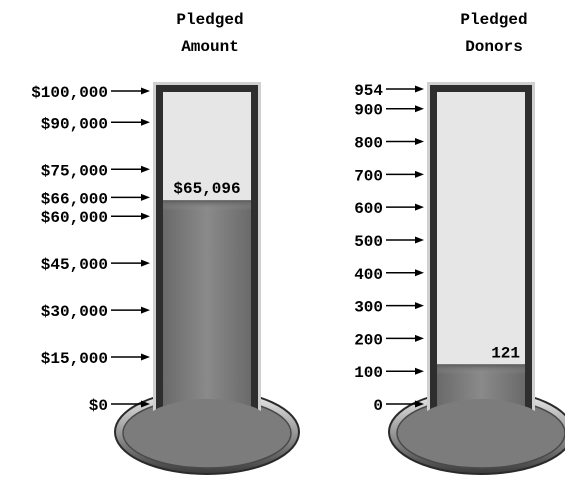  Describe the element at coordinates (368, 373) in the screenshot. I see `tick-label: 100` at that location.